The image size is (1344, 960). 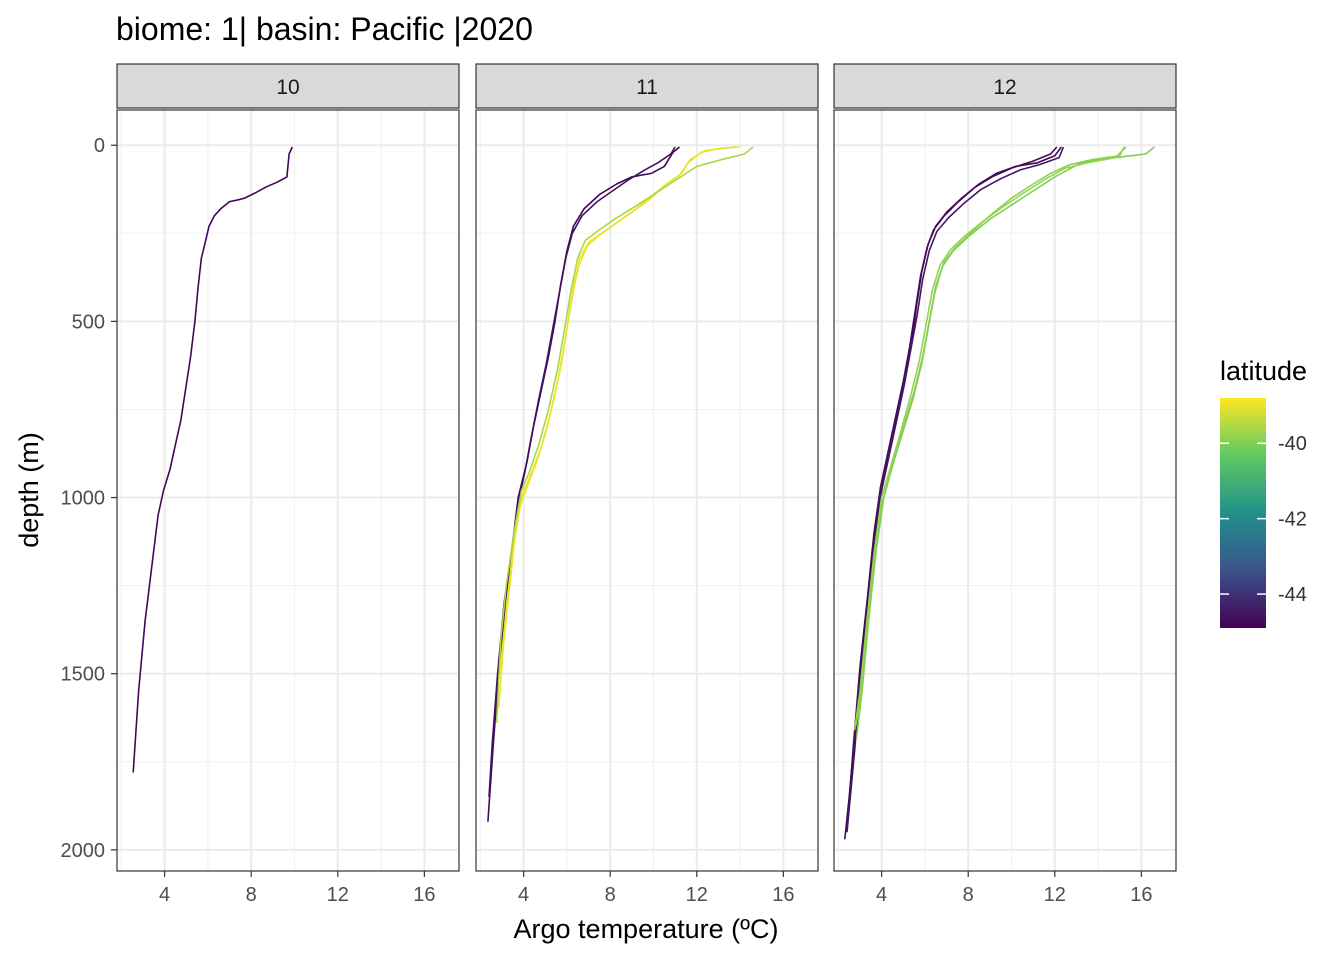 What do you see at coordinates (83, 675) in the screenshot?
I see `y-tick-label: 1500` at bounding box center [83, 675].